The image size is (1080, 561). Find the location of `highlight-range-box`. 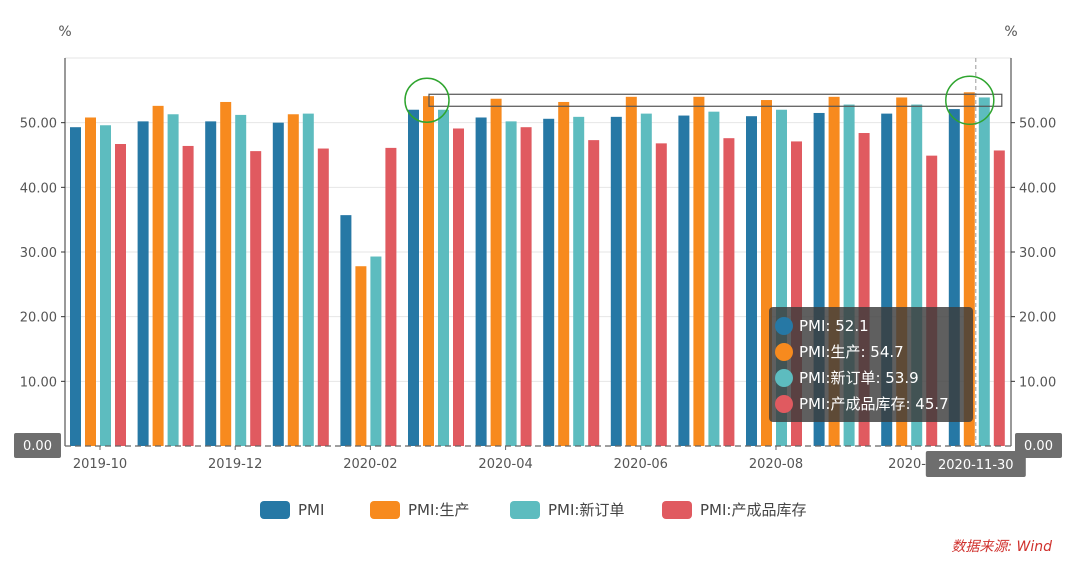

highlight-range-box is located at coordinates (715, 100).